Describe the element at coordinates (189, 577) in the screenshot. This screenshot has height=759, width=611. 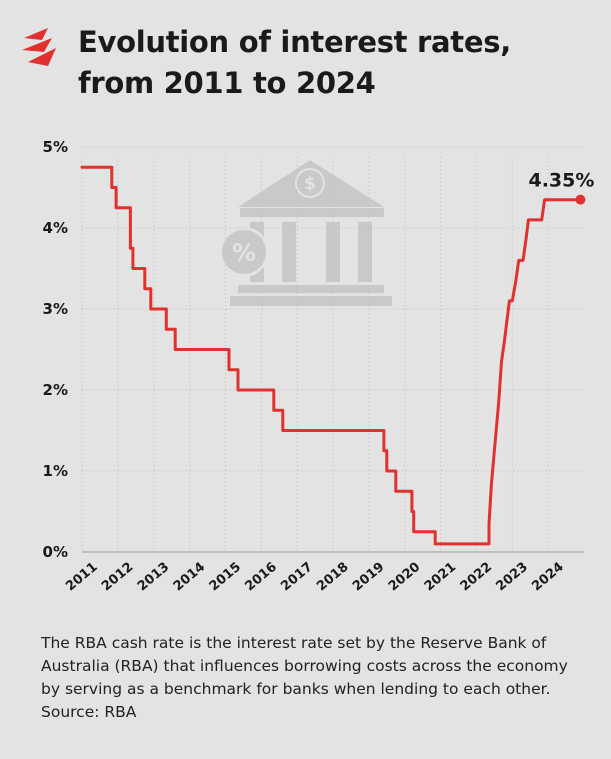
I see `x-tick-label: 2014` at that location.